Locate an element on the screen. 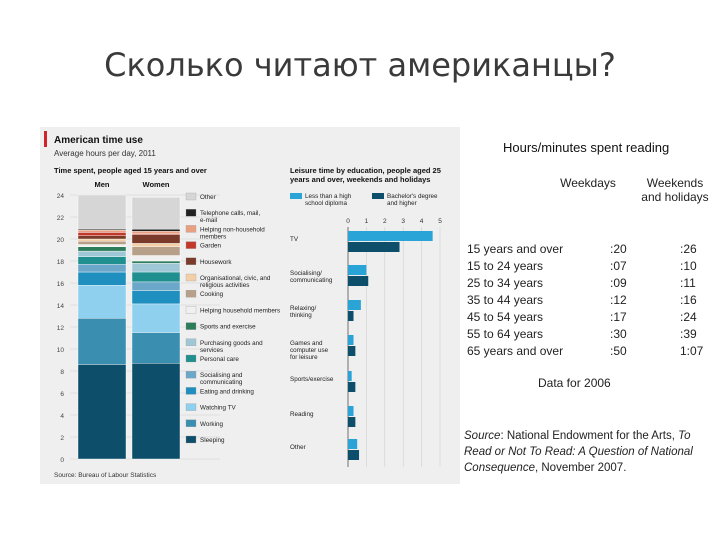 This screenshot has width=720, height=540. right-panel-title-2: years and over, weekends and holidays is located at coordinates (360, 179).